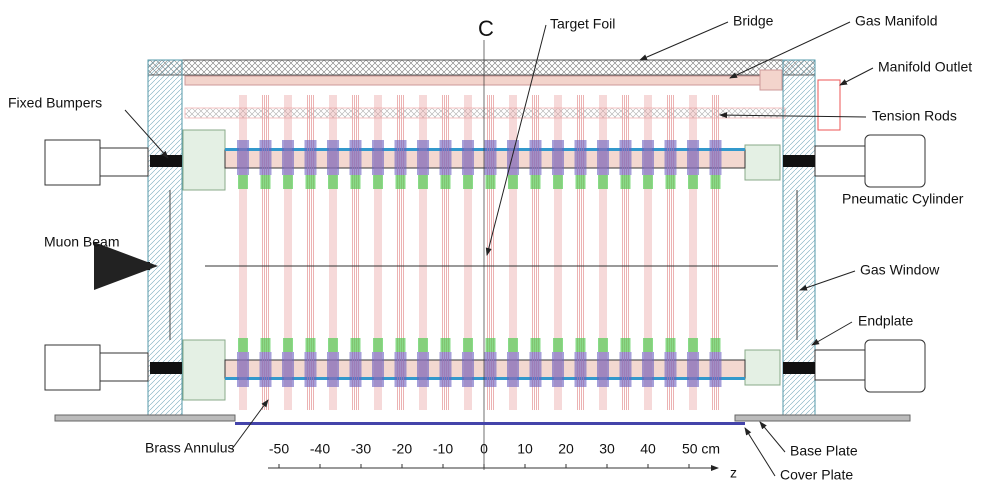 The image size is (990, 482). I want to click on tension-rods, so click(485, 113).